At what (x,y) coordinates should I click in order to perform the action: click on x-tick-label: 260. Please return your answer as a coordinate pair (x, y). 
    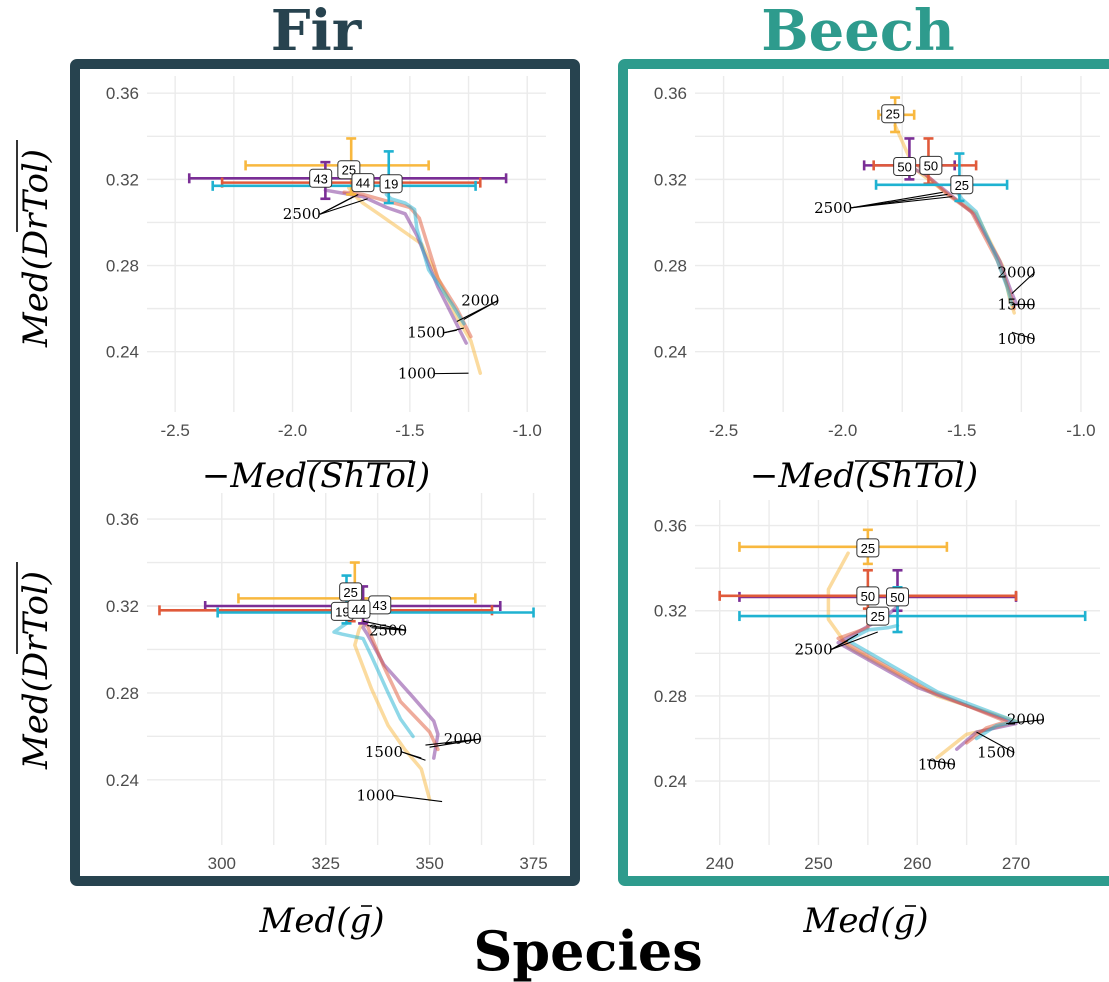
    Looking at the image, I should click on (917, 863).